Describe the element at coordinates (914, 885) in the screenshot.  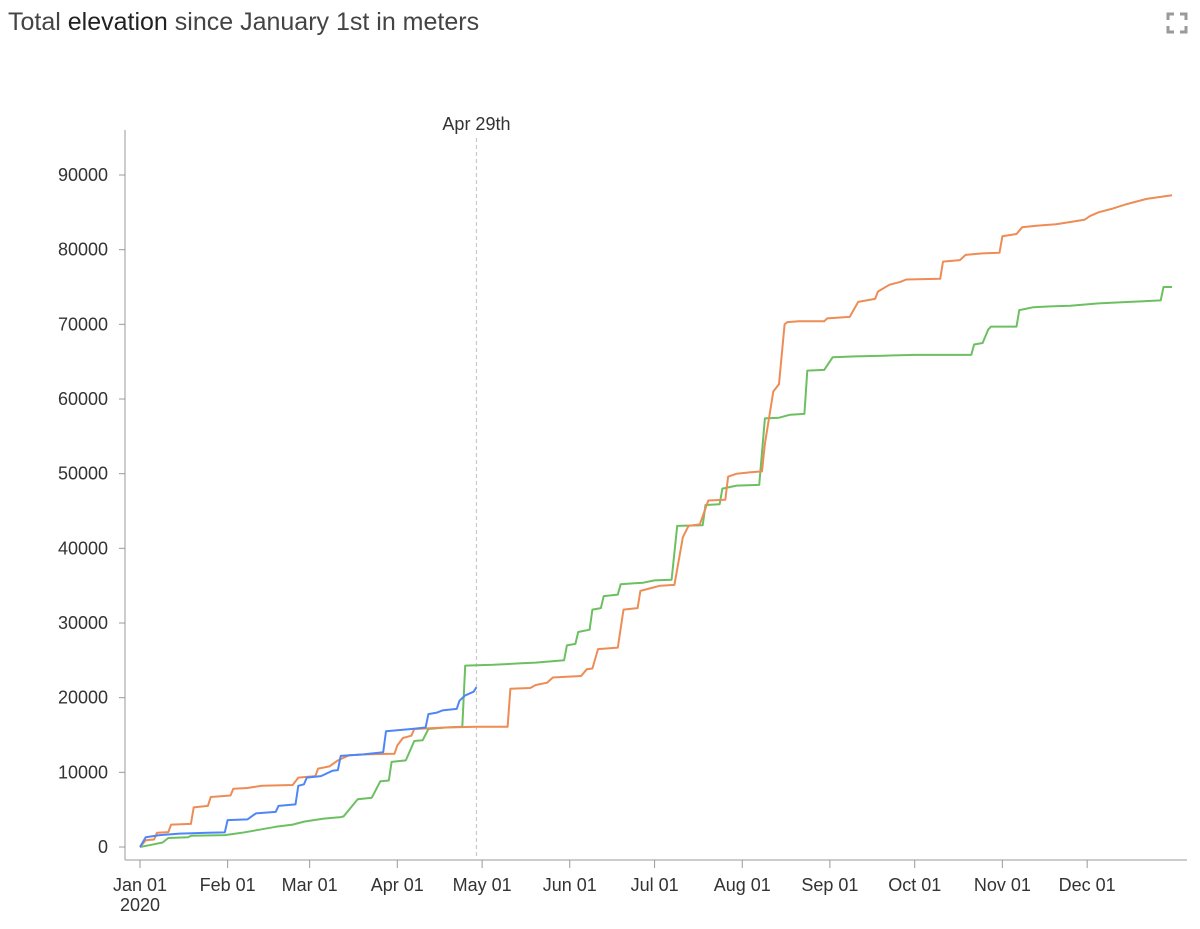
I see `x-tick-label: Oct 01` at that location.